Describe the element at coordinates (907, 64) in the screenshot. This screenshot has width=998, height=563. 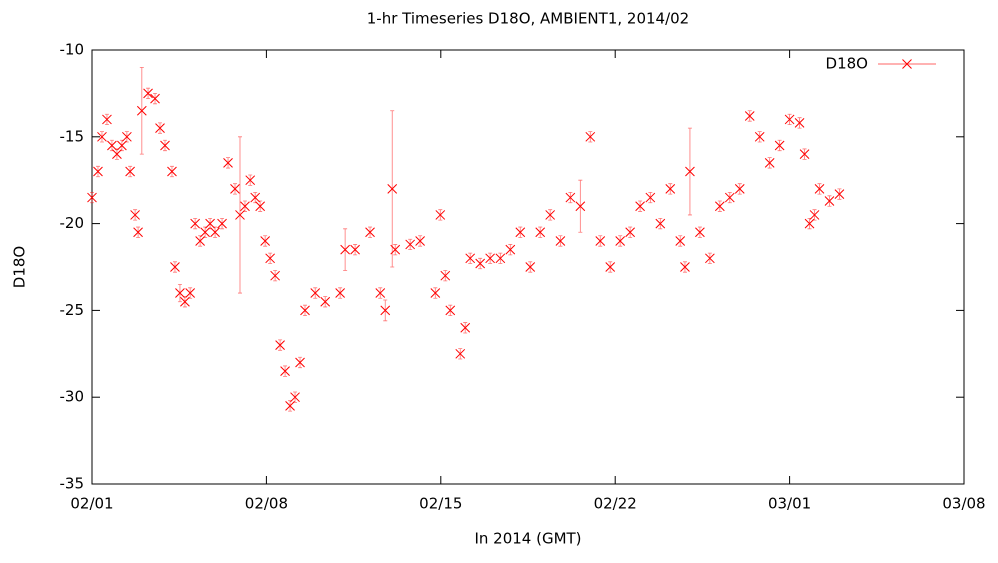
I see `legend-cross` at that location.